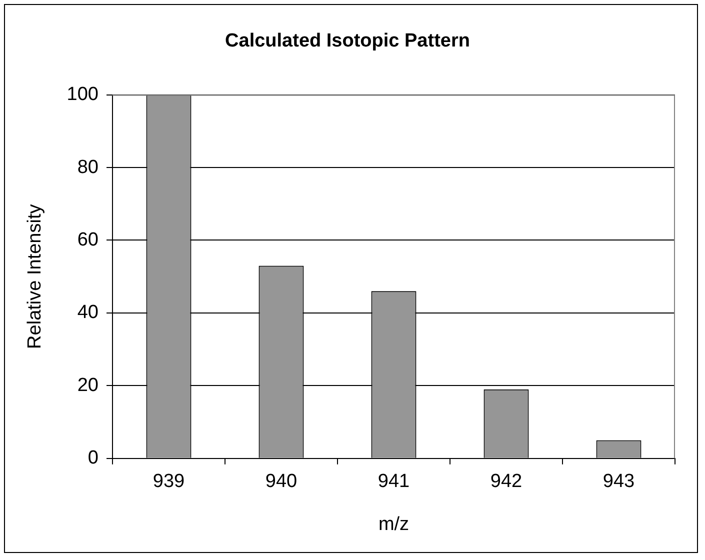  Describe the element at coordinates (93, 458) in the screenshot. I see `y-tick-label: 0` at that location.